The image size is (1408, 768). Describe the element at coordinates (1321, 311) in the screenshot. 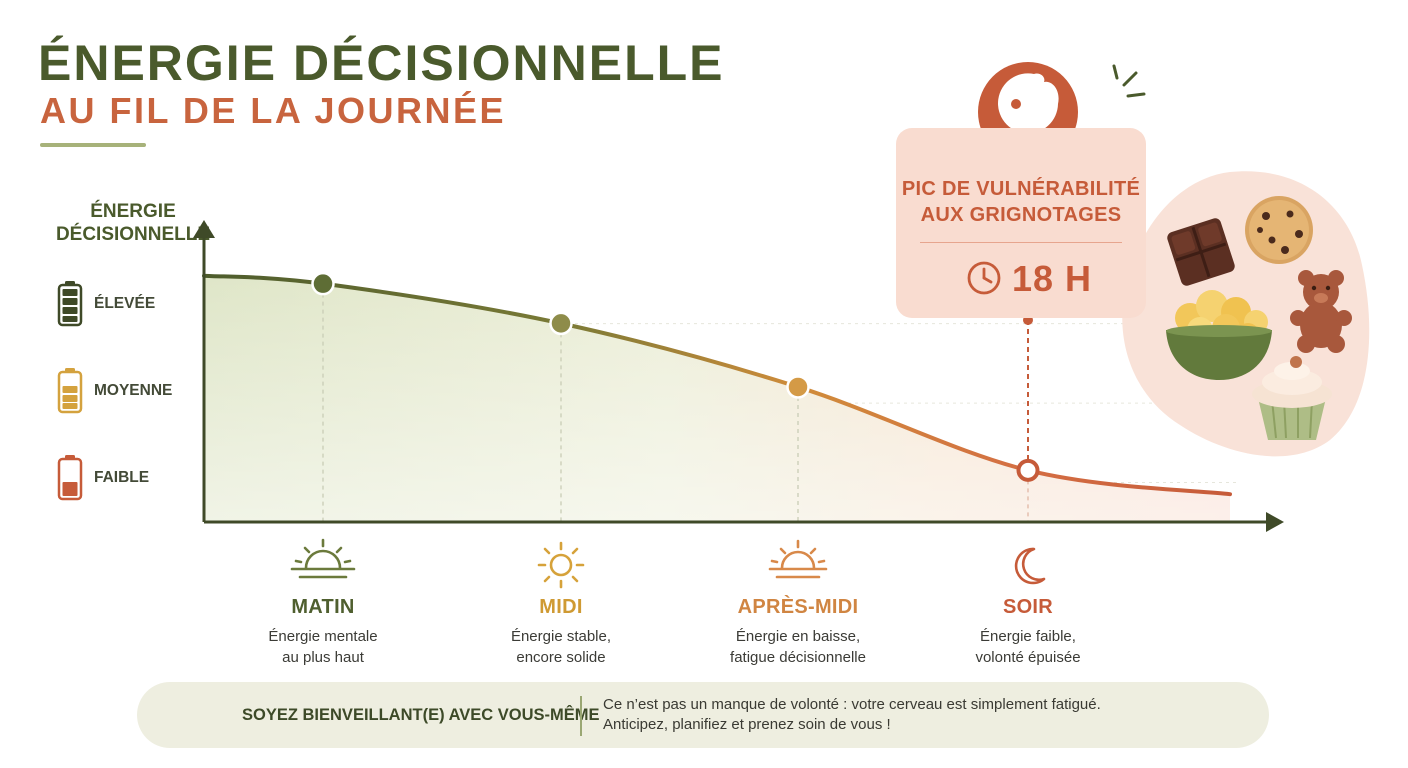

I see `teddy-bear-candy-icon` at that location.